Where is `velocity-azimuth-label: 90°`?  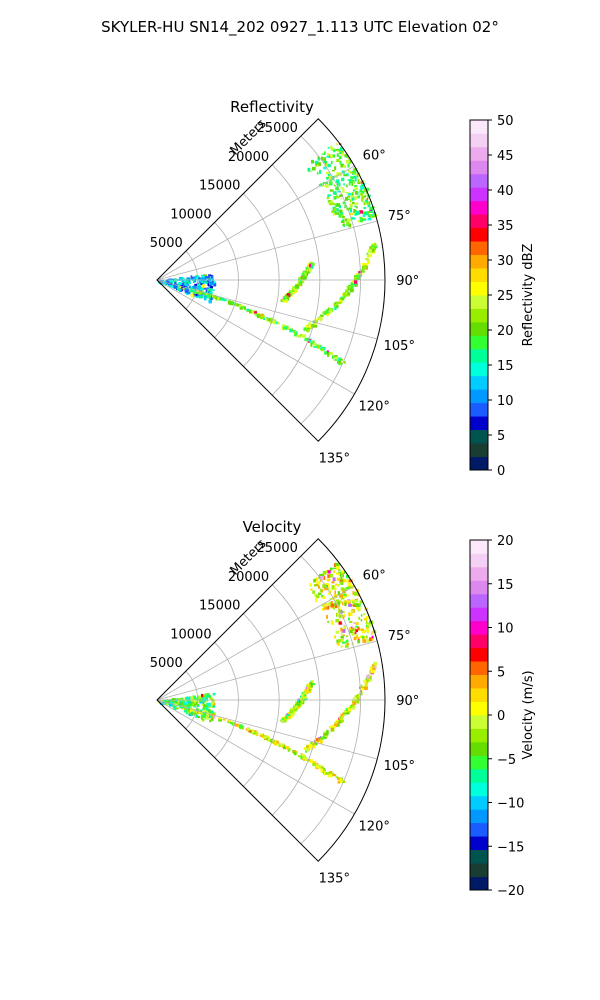 velocity-azimuth-label: 90° is located at coordinates (407, 701).